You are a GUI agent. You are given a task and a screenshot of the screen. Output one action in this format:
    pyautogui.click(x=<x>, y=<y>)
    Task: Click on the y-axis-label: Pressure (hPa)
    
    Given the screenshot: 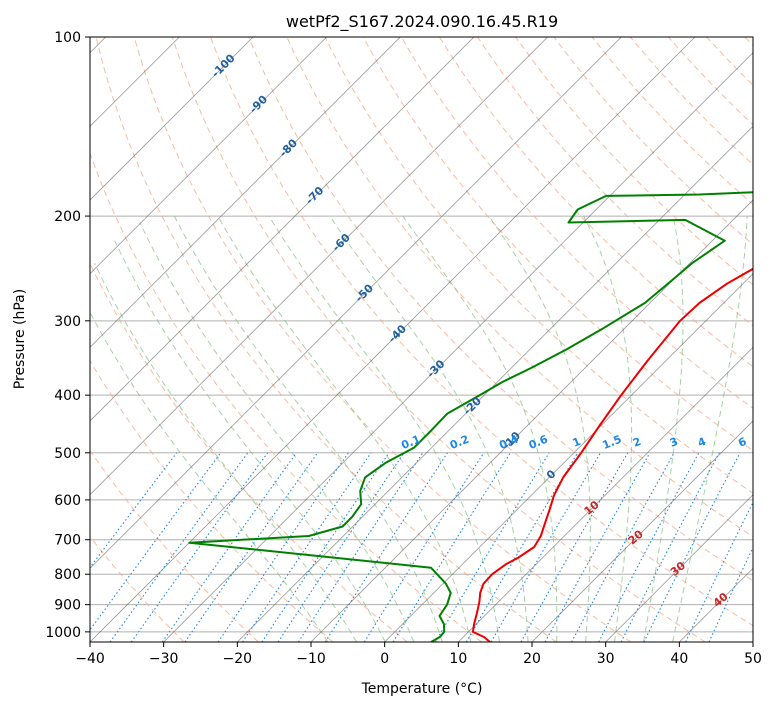 What is the action you would take?
    pyautogui.click(x=20, y=339)
    